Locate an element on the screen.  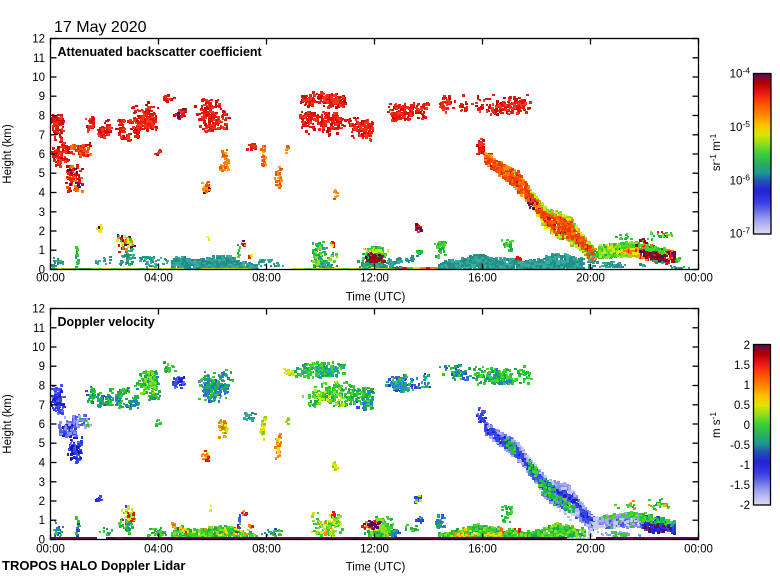
svg-text:Attenuated backscatter coeffic: Attenuated backscatter coefficient is located at coordinates (160, 52).